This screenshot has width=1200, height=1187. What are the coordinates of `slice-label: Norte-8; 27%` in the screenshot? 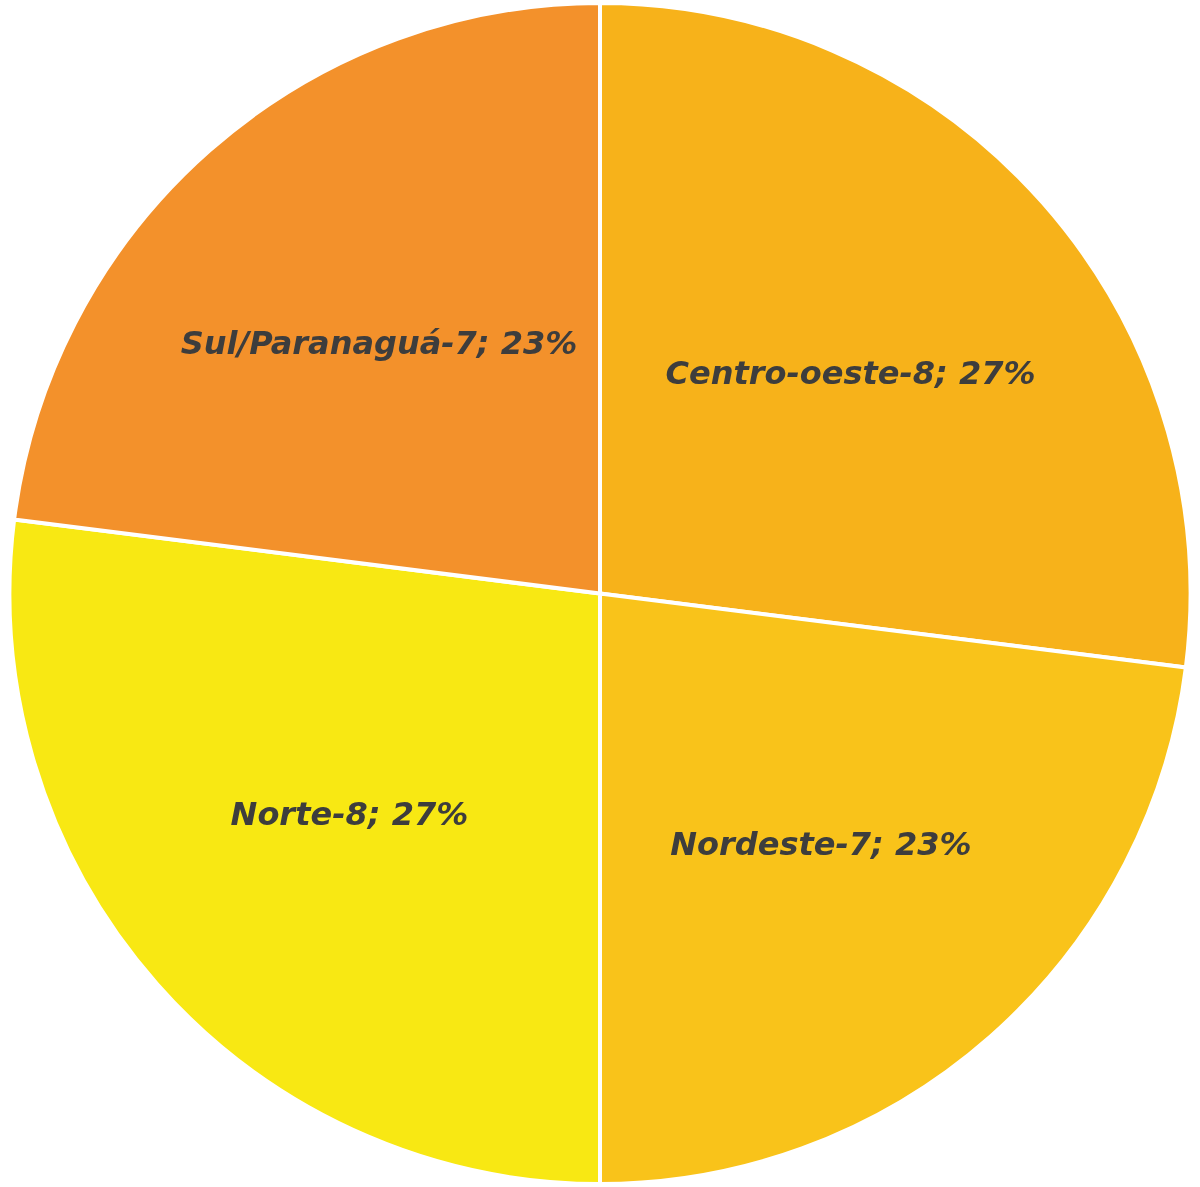 It's located at (349, 814).